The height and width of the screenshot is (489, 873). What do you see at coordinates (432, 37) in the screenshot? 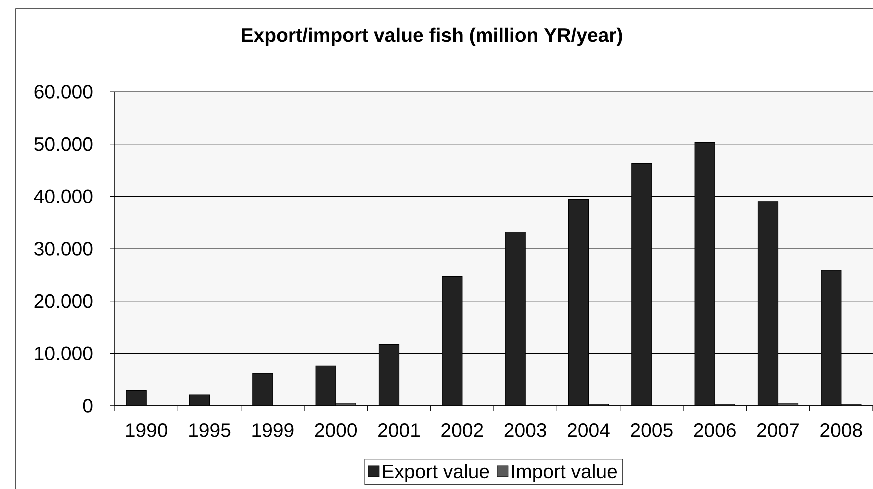
I see `chart-title: Export/import value fish (million YR/year)` at bounding box center [432, 37].